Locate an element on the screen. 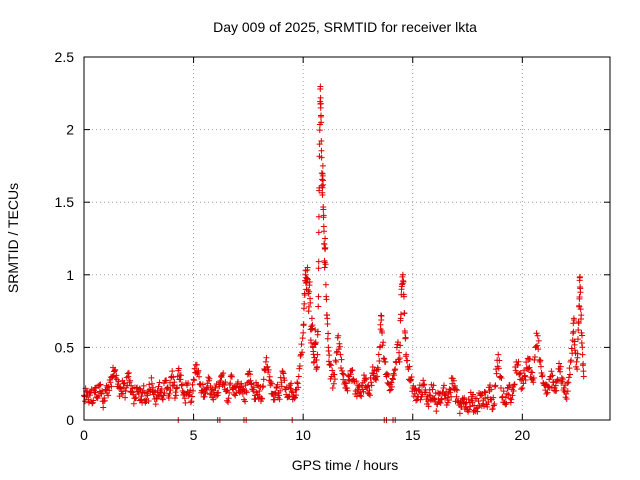  x-tick-label: 15 is located at coordinates (413, 435).